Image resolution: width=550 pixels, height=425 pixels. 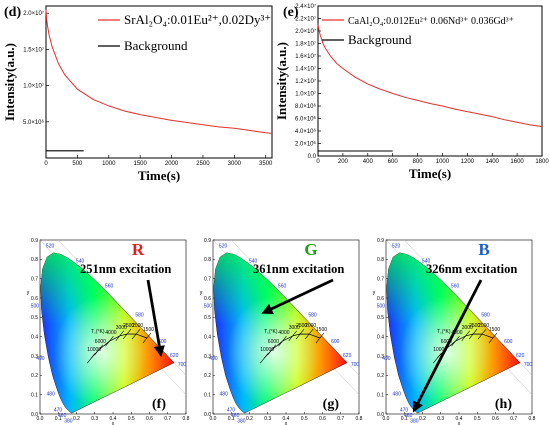 I want to click on wavelength-label: 490, so click(x=40, y=359).